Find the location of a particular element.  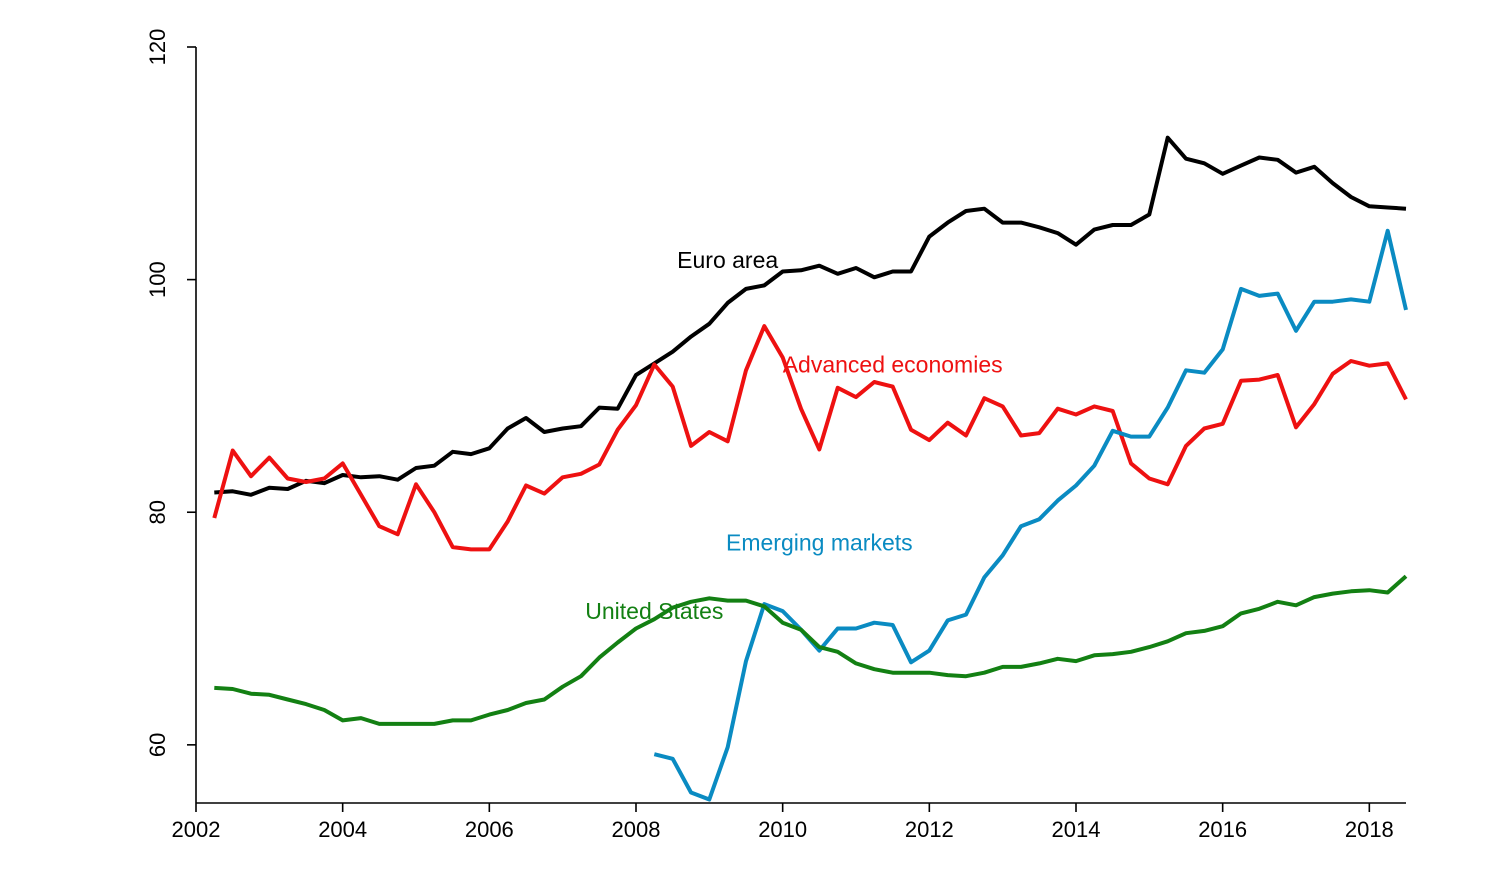

series-label-advanced-economies: Advanced economies is located at coordinates (893, 365).